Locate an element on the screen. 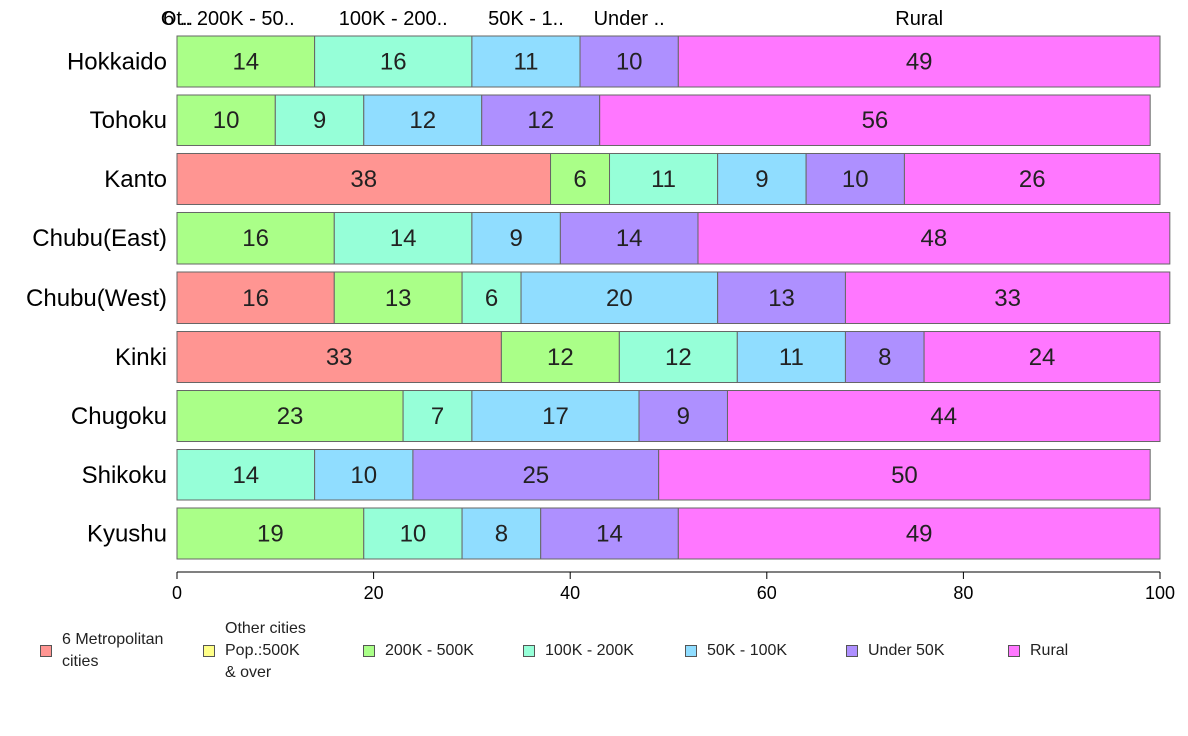 The width and height of the screenshot is (1188, 736). segment-value-label: 17 is located at coordinates (555, 416).